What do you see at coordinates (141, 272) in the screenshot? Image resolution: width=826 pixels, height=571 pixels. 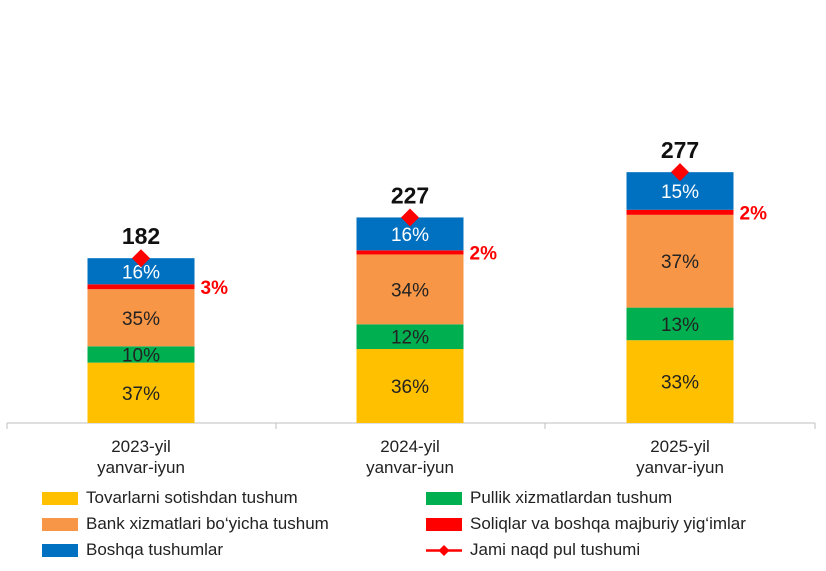 I see `data-label-boshqa-tushumlar-0: 16%` at bounding box center [141, 272].